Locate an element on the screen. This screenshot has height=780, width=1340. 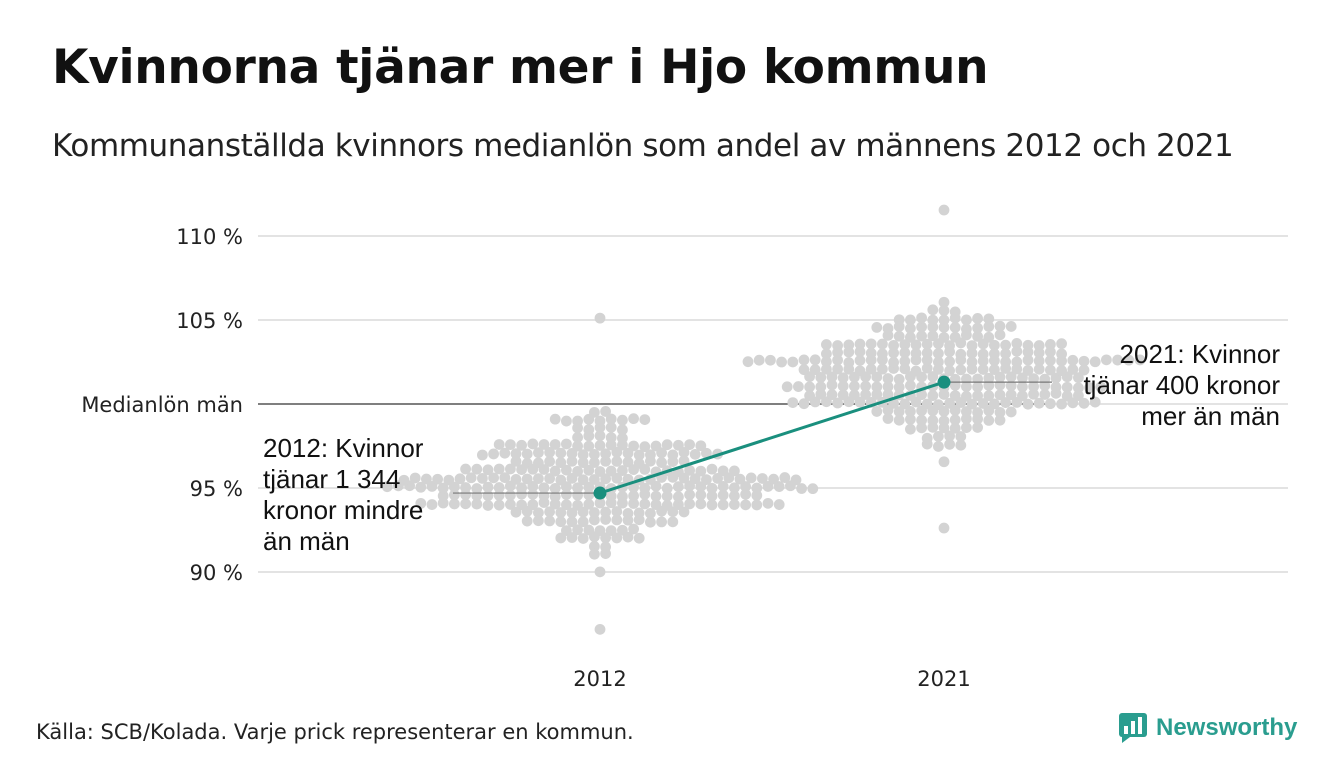
chart-title: Kvinnorna tjänar mer i Hjo kommun is located at coordinates (520, 67).